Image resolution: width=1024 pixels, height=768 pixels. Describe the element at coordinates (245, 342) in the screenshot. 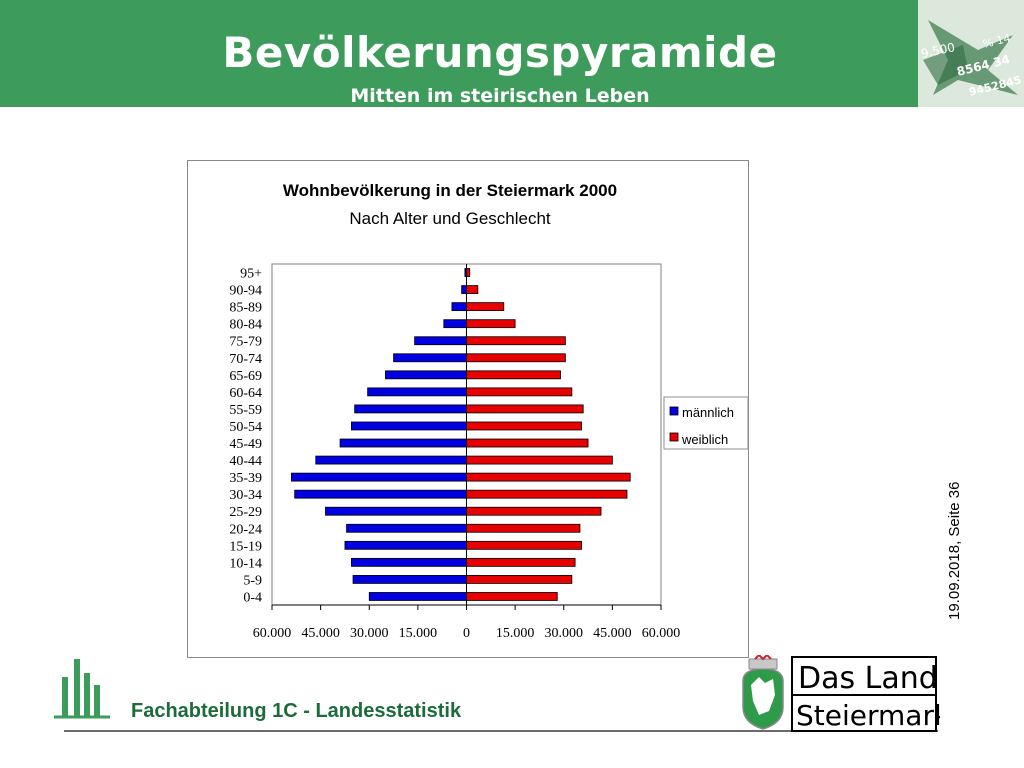

I see `y-tick-label: 75-79` at that location.